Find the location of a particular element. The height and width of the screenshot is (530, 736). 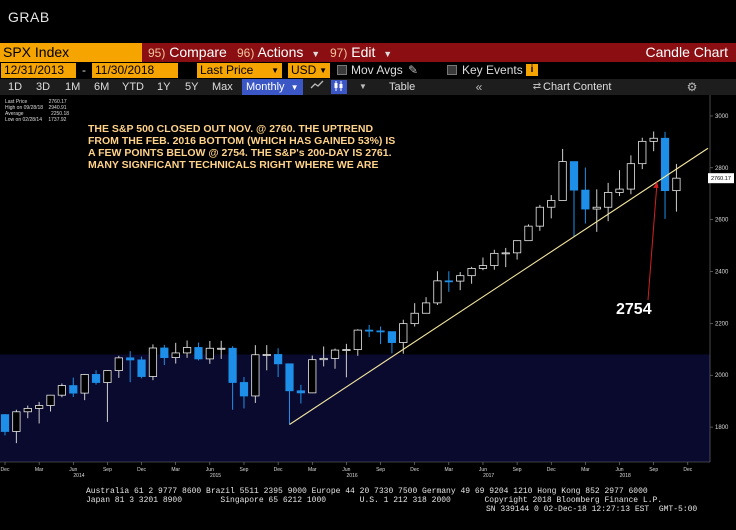

legend-low: Low on 02/28/14 1737.92 is located at coordinates (37, 120).